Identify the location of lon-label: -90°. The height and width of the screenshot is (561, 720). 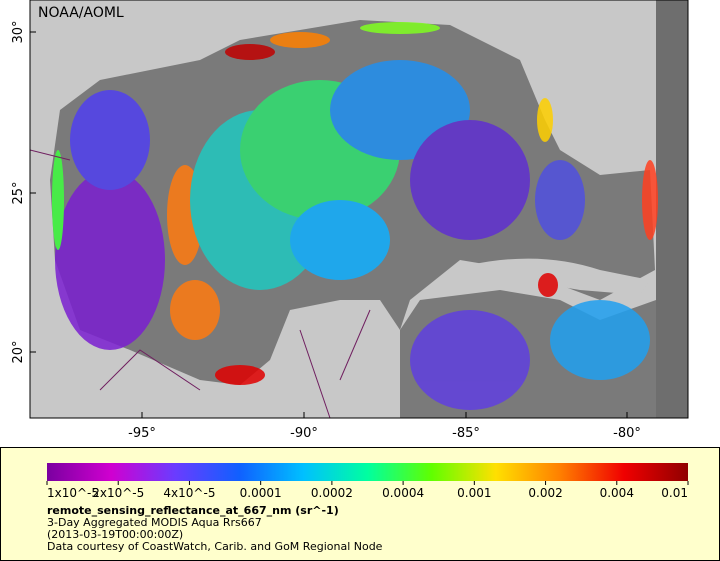
(304, 433).